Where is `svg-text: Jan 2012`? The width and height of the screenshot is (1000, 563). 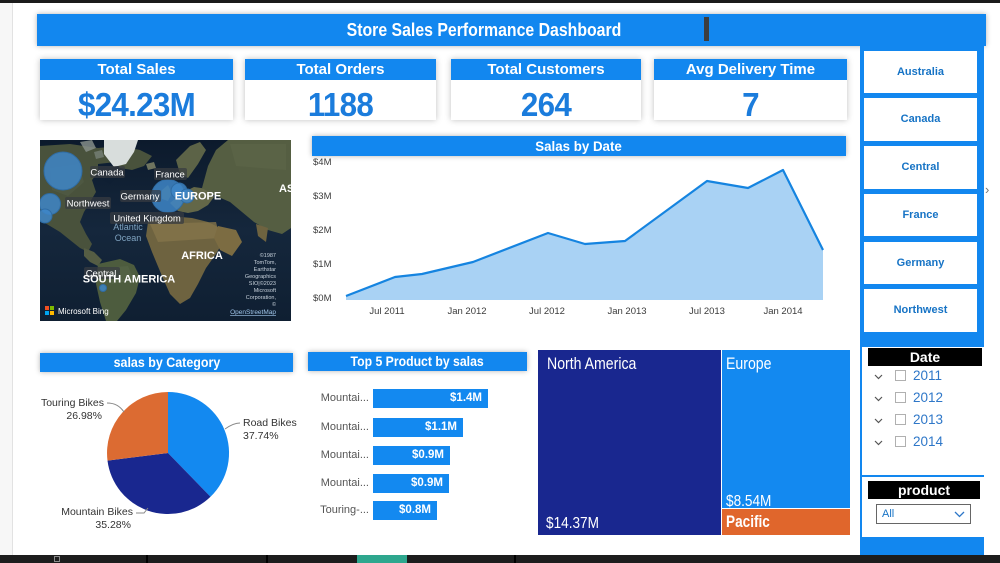 svg-text: Jan 2012 is located at coordinates (466, 311).